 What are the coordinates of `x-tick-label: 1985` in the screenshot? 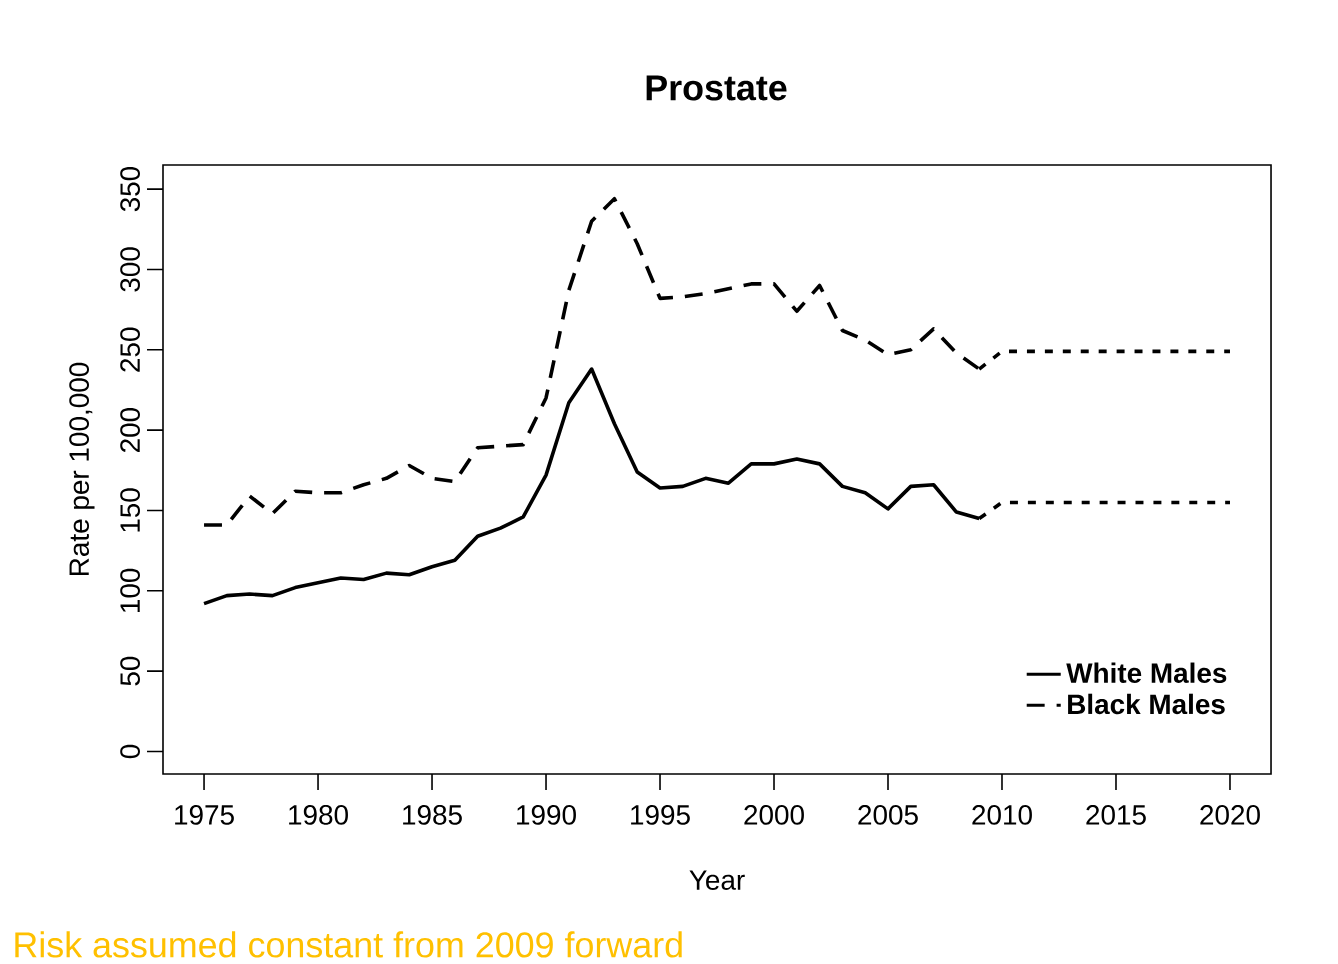 It's located at (432, 815).